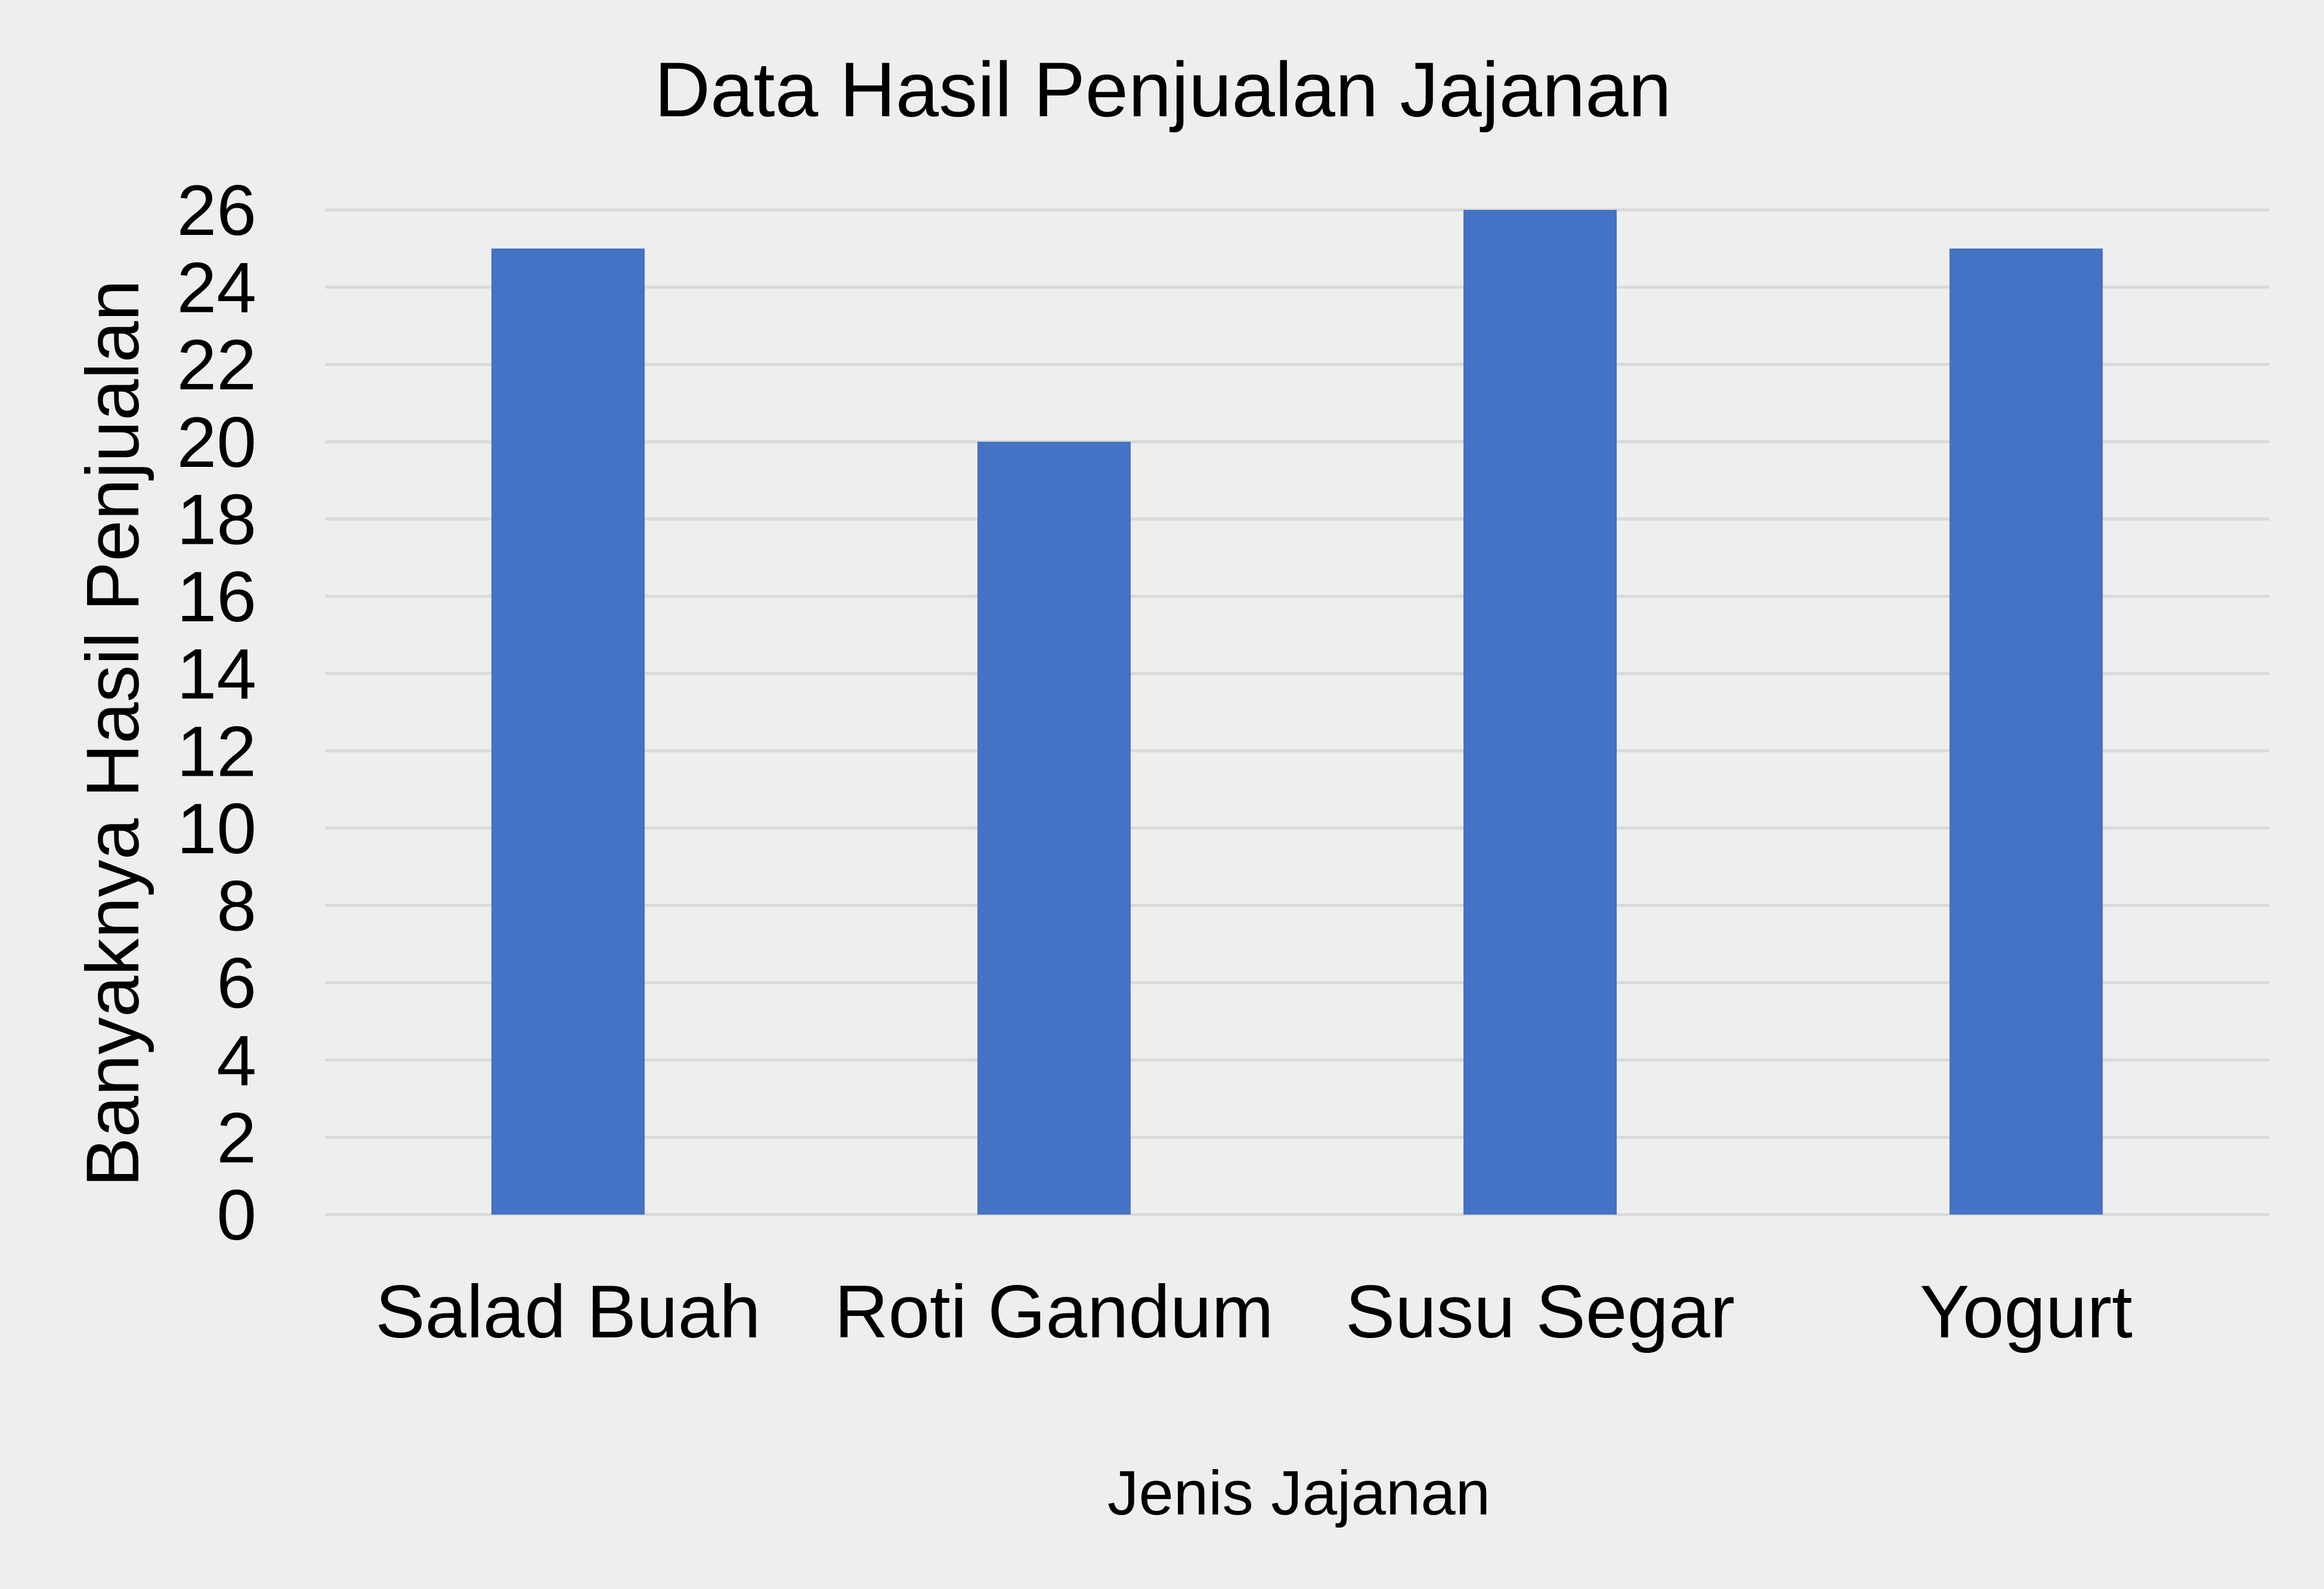  Describe the element at coordinates (1540, 712) in the screenshot. I see `bar-susu-segar` at that location.